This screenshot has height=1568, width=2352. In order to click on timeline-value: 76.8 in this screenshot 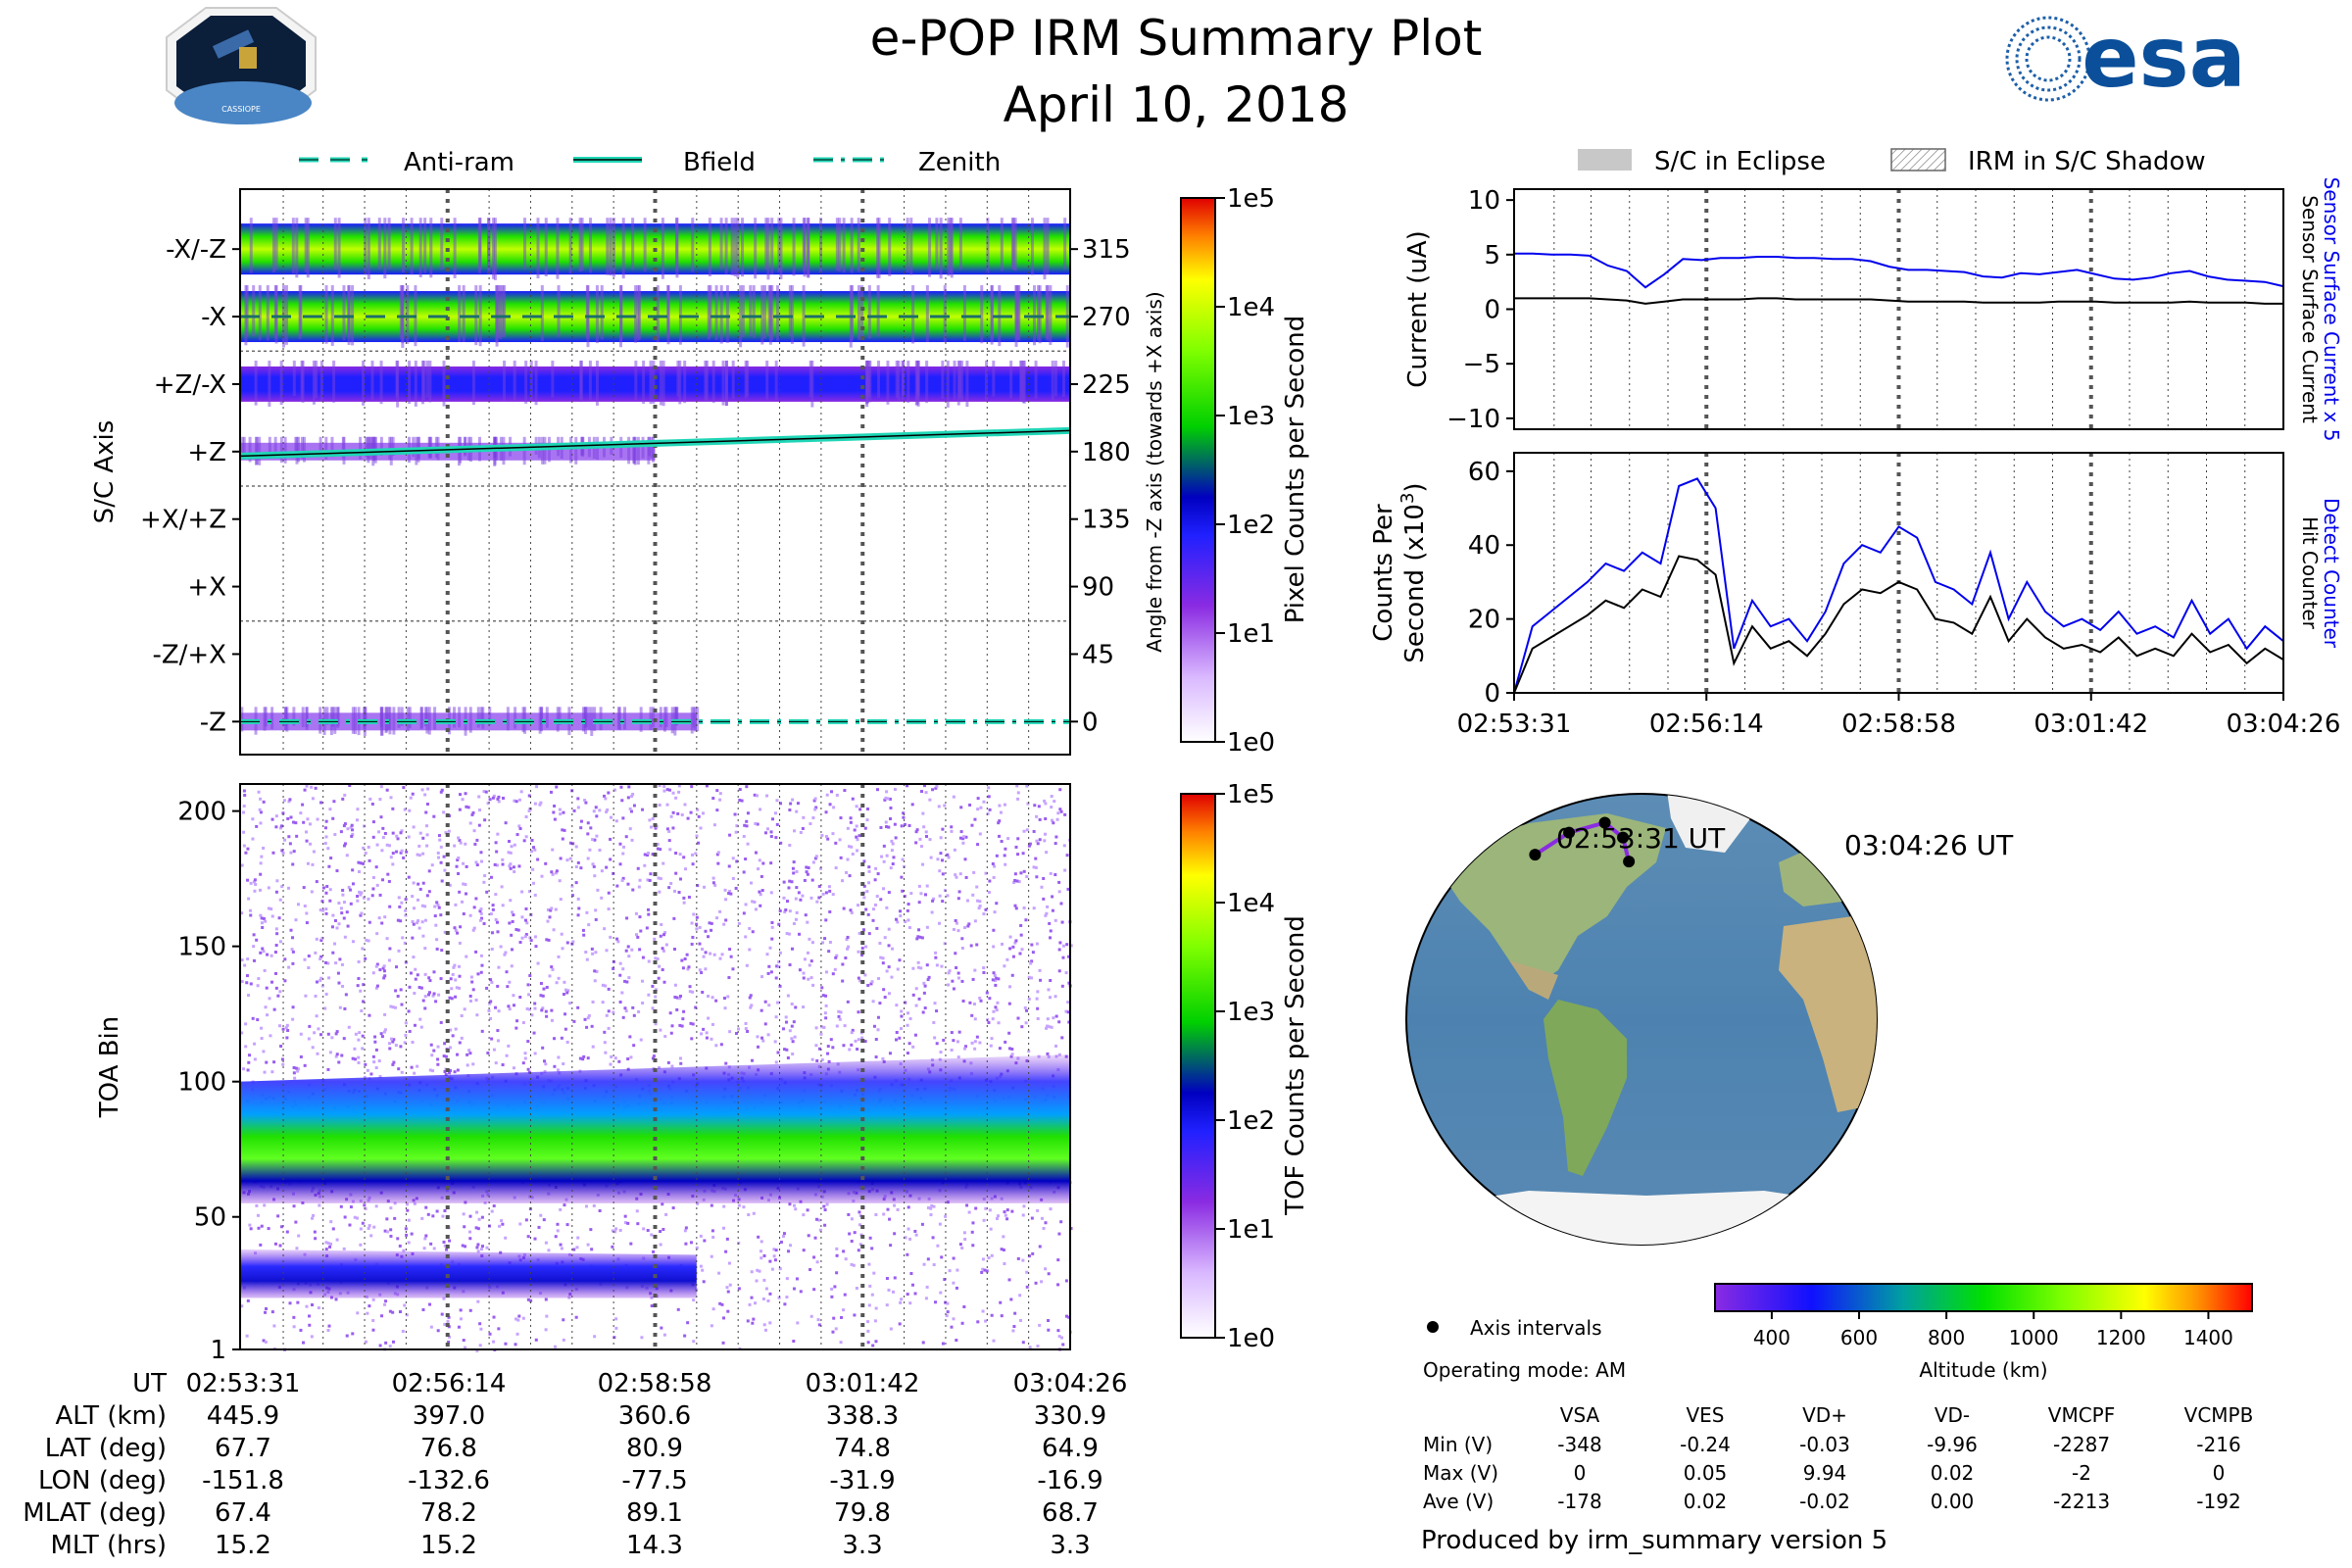, I will do `click(448, 1448)`.